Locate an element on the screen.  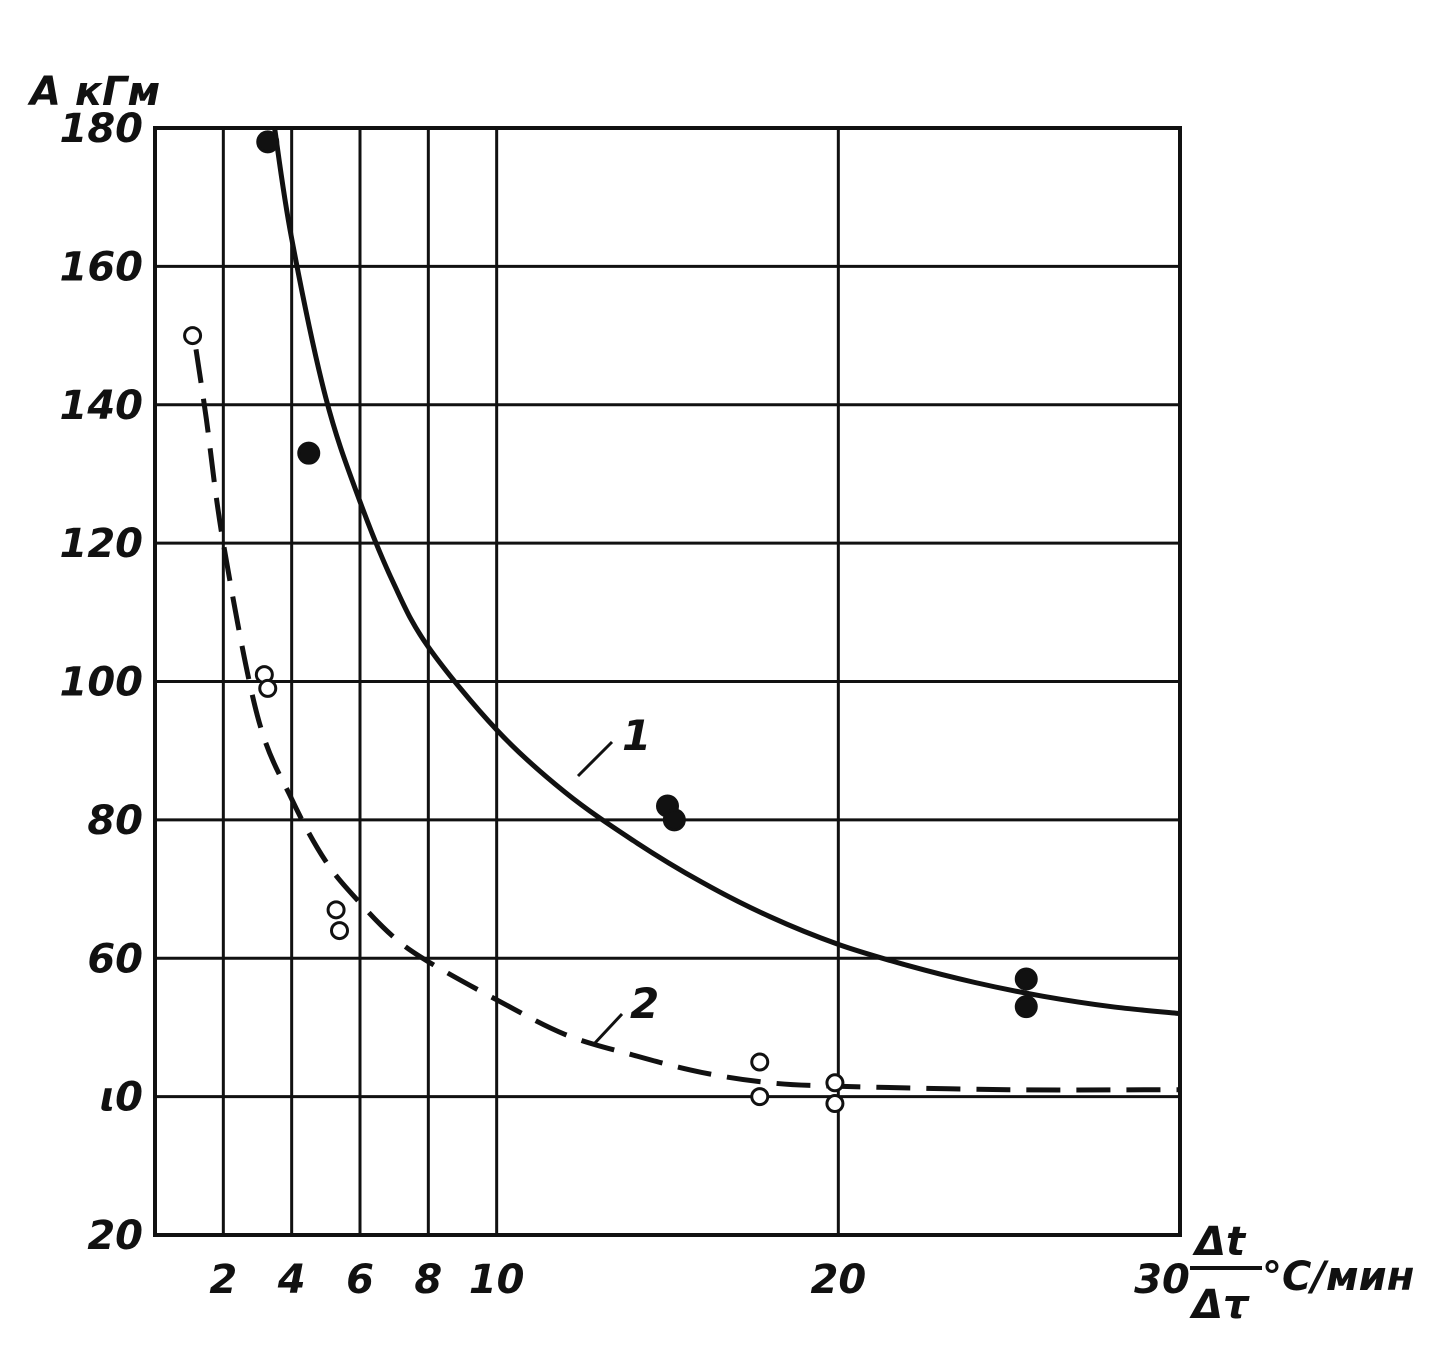
y-tick-label: 20 is located at coordinates (115, 1236).